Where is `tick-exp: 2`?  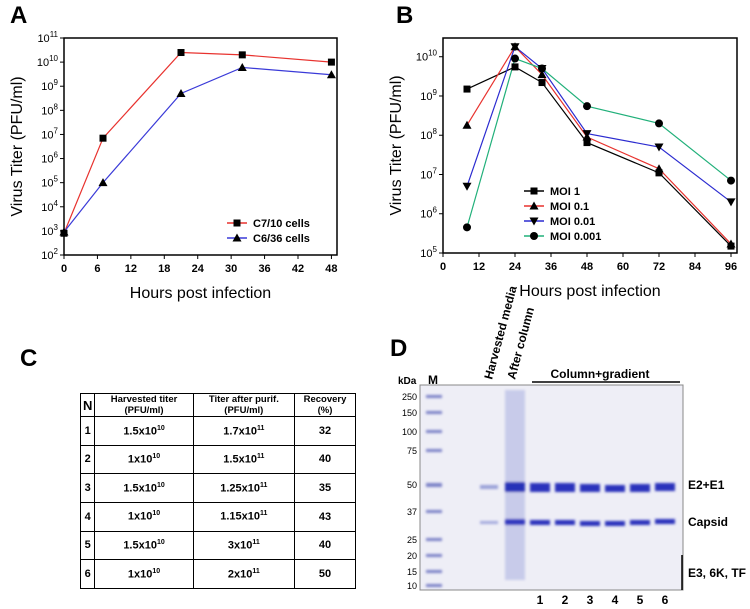 tick-exp: 2 is located at coordinates (56, 251).